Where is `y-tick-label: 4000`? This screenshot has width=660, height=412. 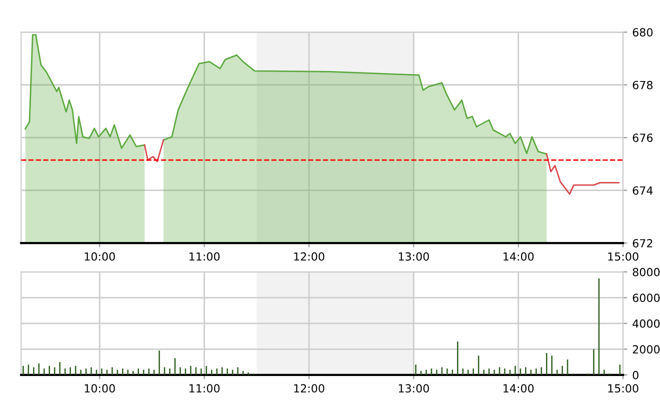
y-tick-label: 4000 is located at coordinates (646, 323).